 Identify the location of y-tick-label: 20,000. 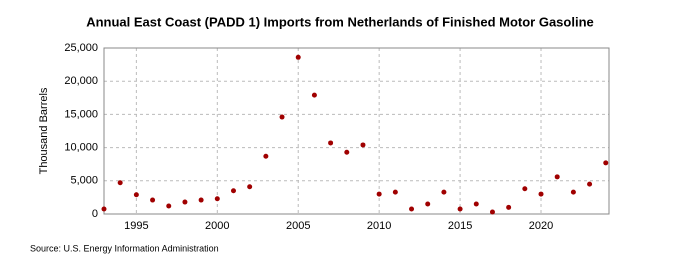
(81, 81).